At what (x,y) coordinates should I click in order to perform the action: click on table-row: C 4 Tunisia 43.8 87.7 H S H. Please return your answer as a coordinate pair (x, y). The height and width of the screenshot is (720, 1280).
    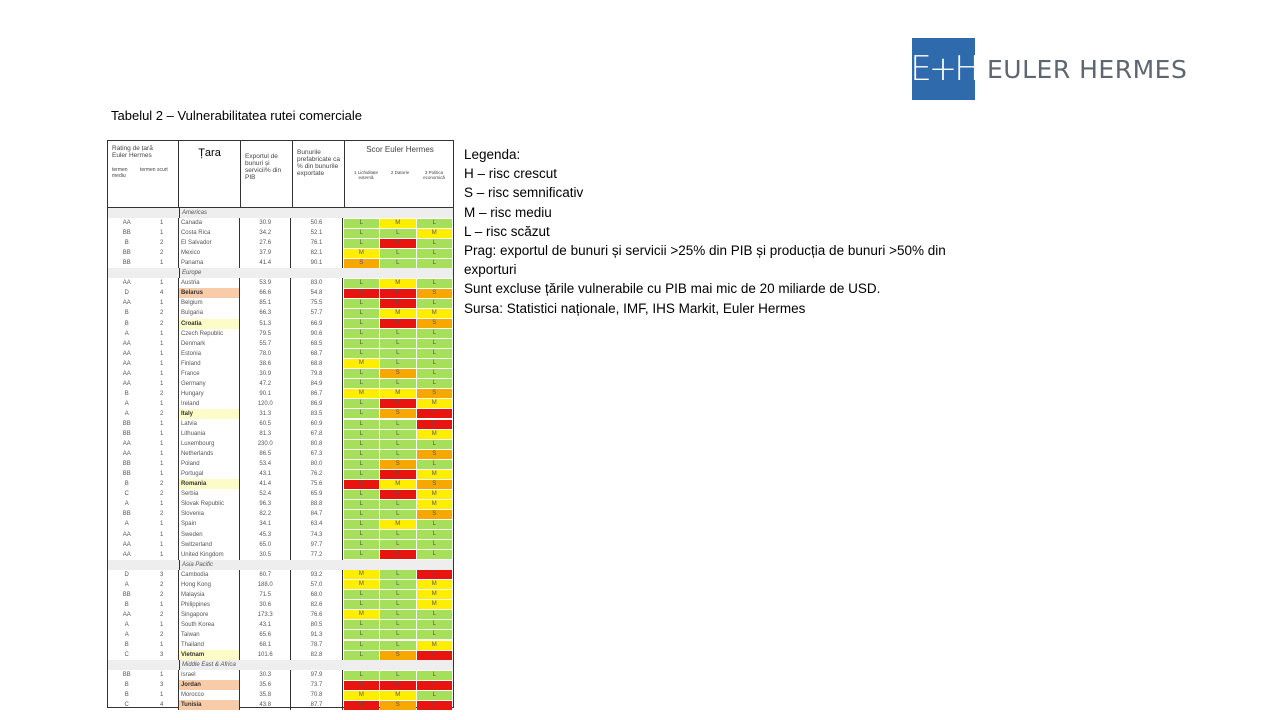
    Looking at the image, I should click on (280, 705).